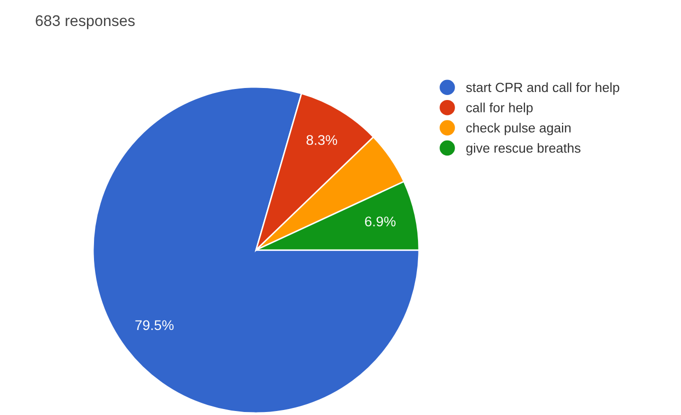  I want to click on data-label: 6.9%, so click(380, 221).